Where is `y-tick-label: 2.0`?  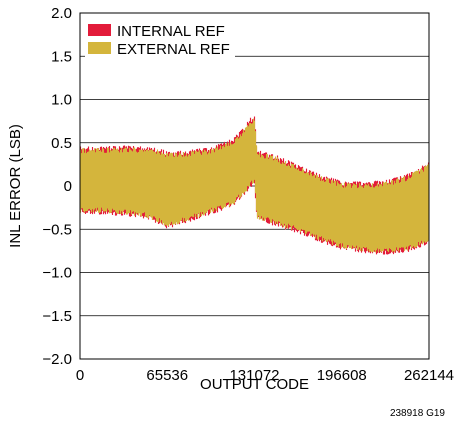
y-tick-label: 2.0 is located at coordinates (61, 13).